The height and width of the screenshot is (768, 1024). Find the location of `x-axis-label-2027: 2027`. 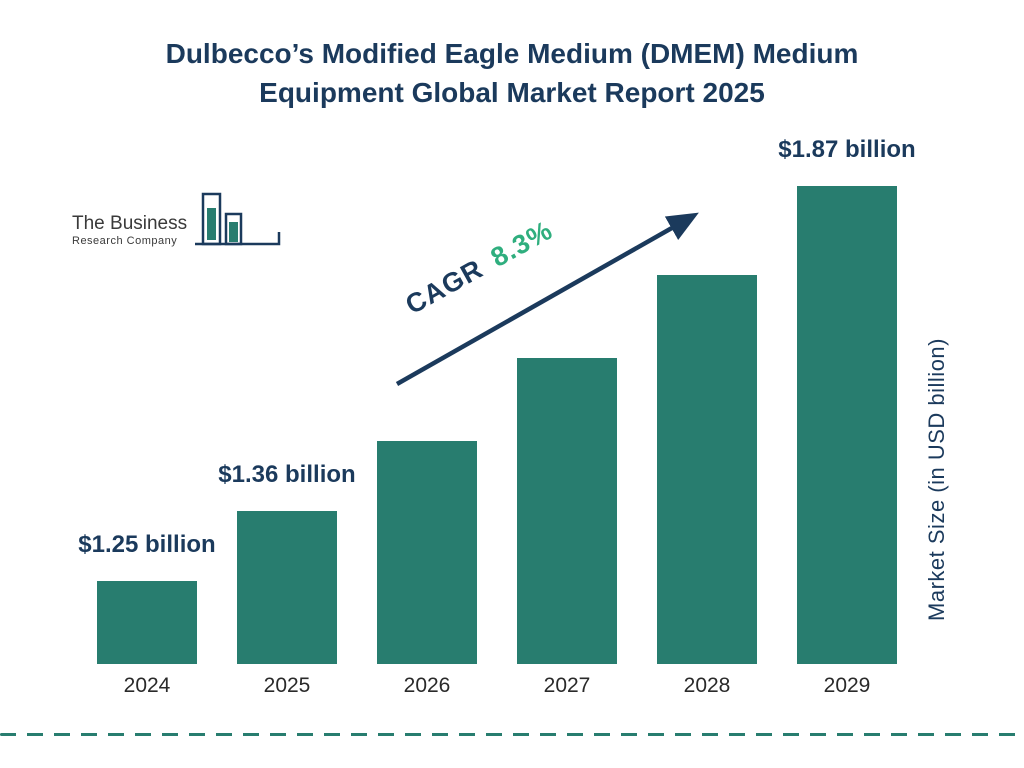

x-axis-label-2027: 2027 is located at coordinates (567, 685).